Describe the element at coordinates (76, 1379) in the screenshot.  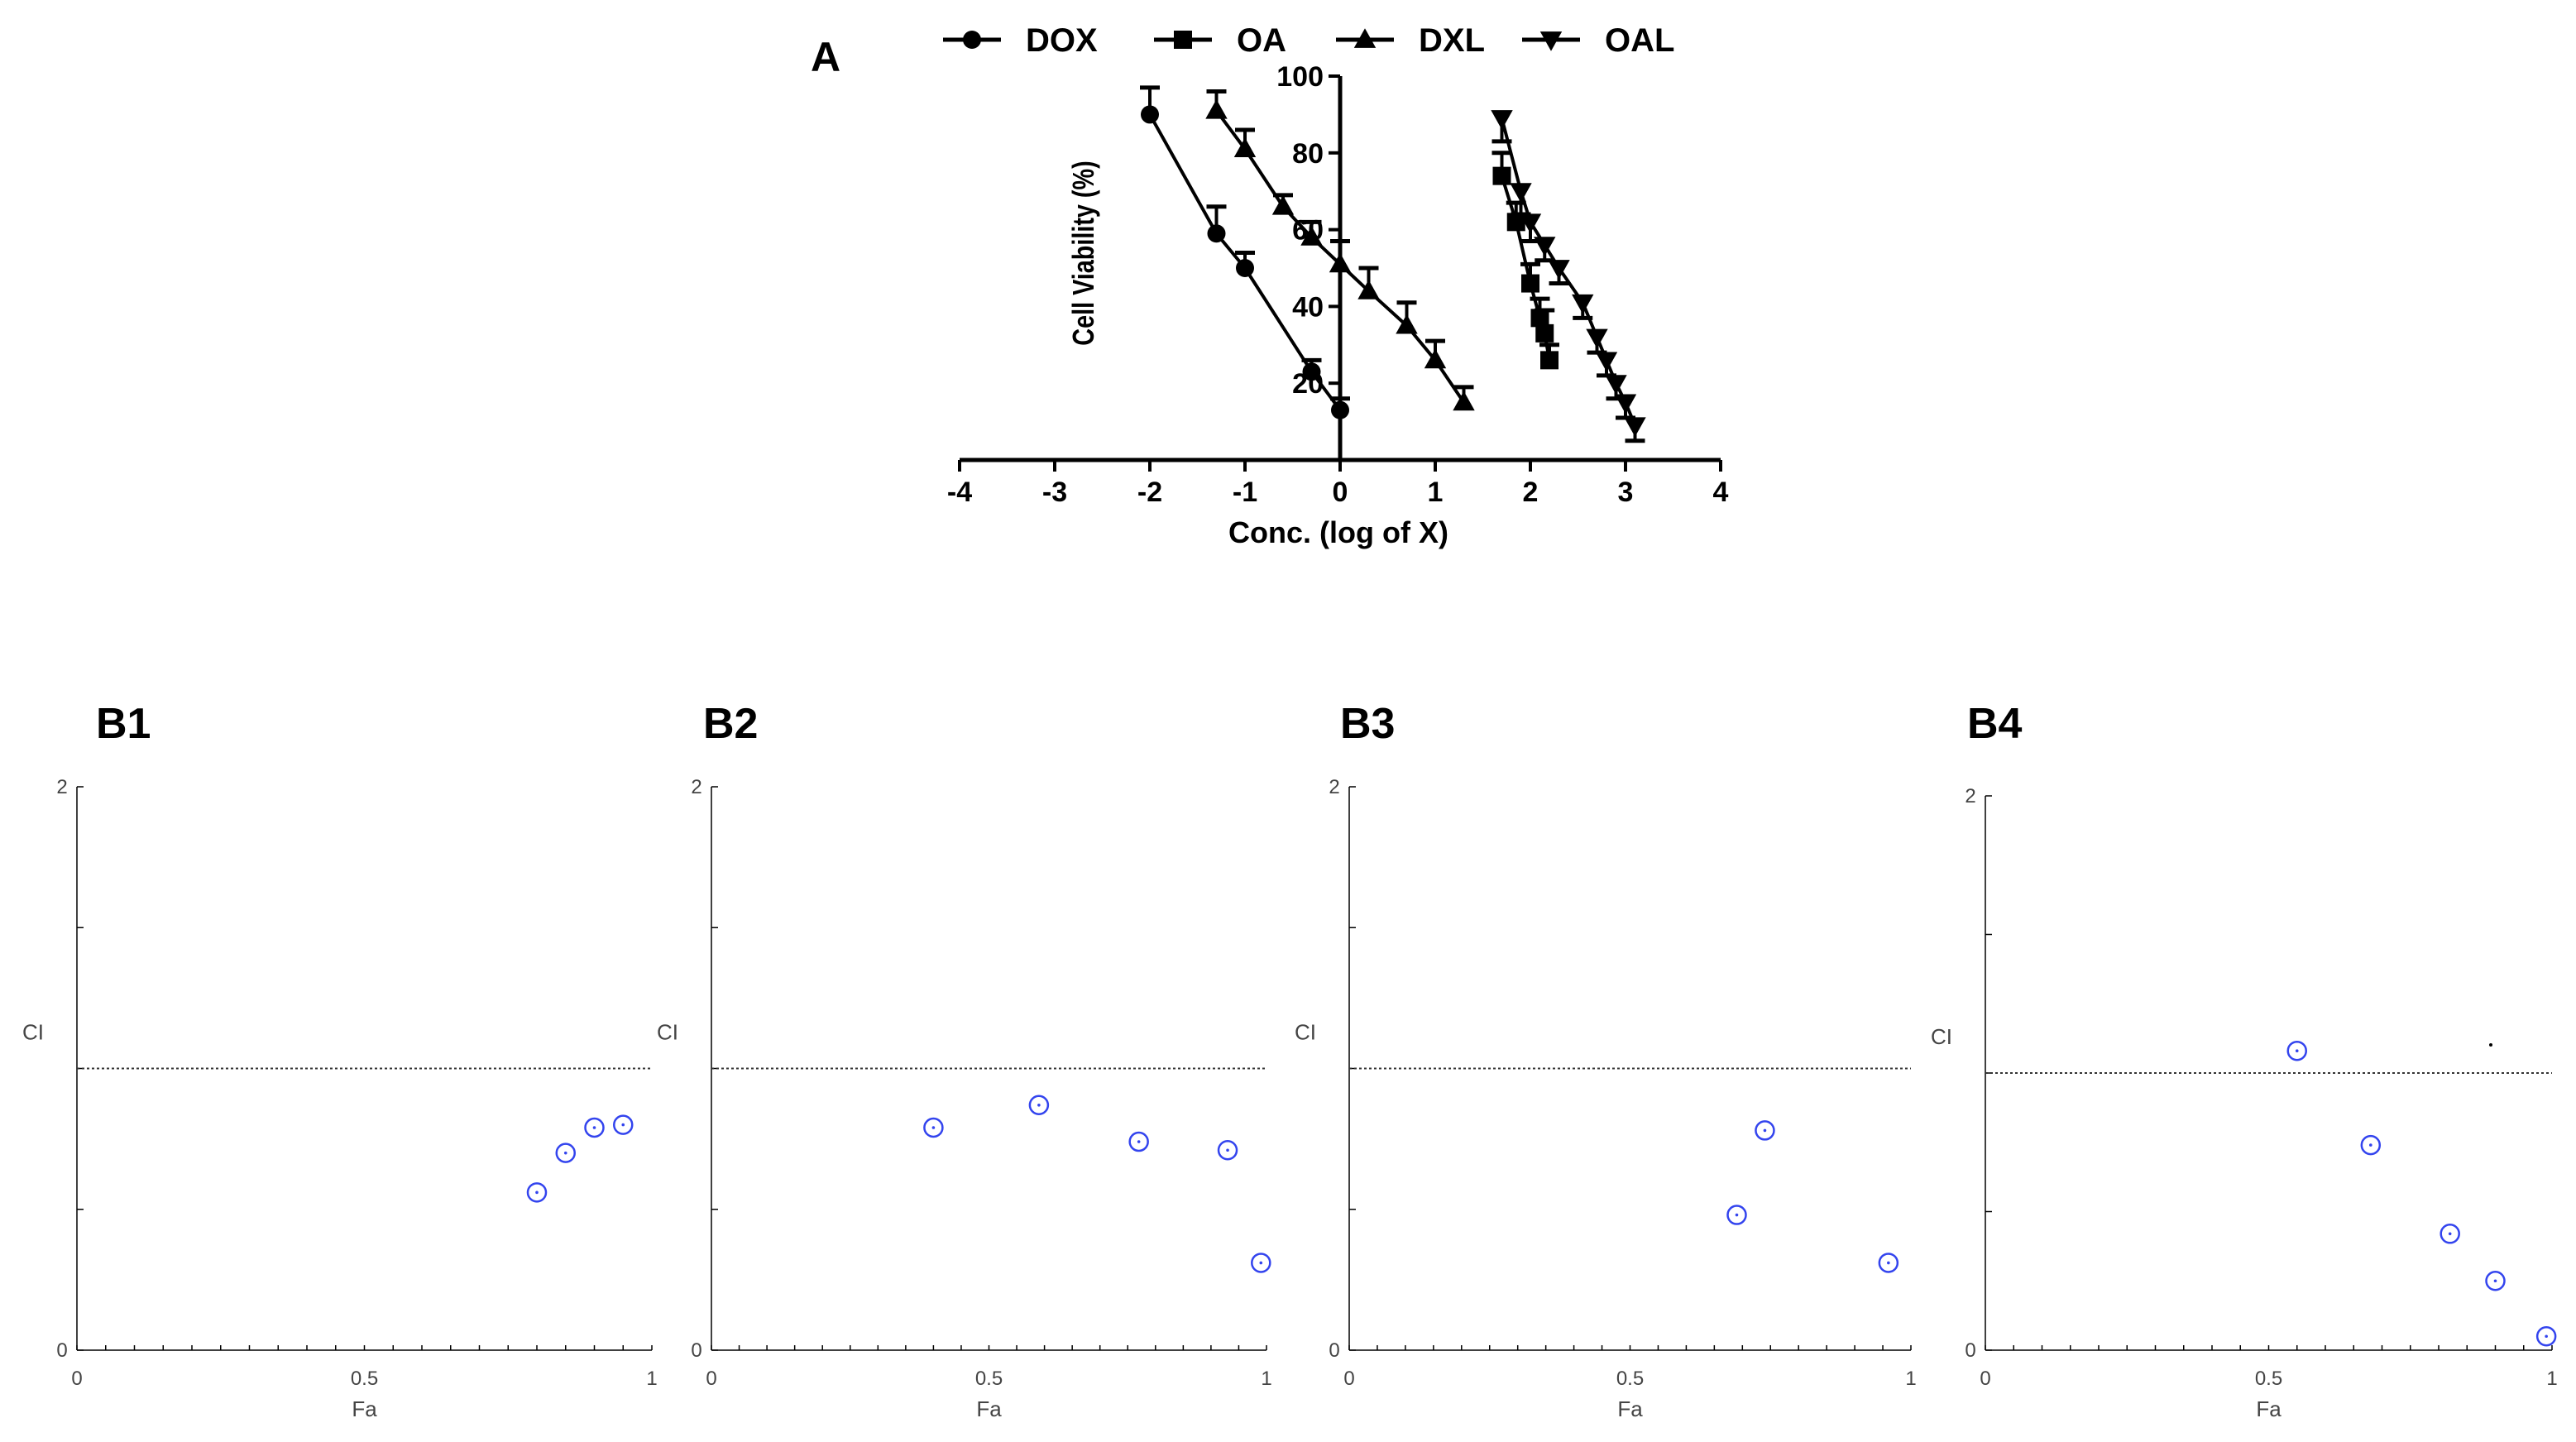
I see `x-tick-label-b1: 0` at that location.